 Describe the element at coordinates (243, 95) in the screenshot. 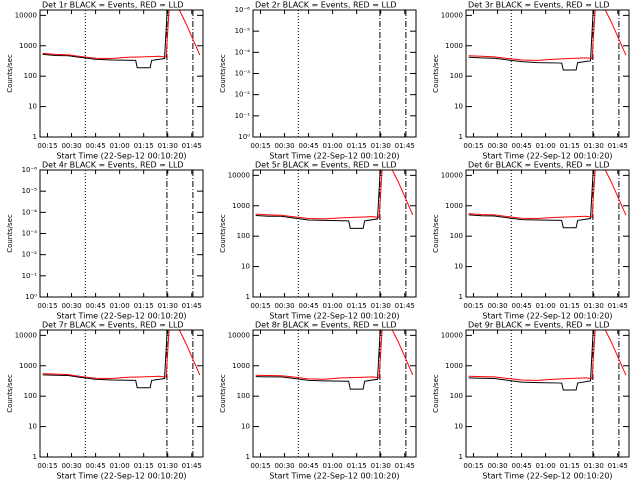

I see `y-tick-label: 10⁻²` at that location.